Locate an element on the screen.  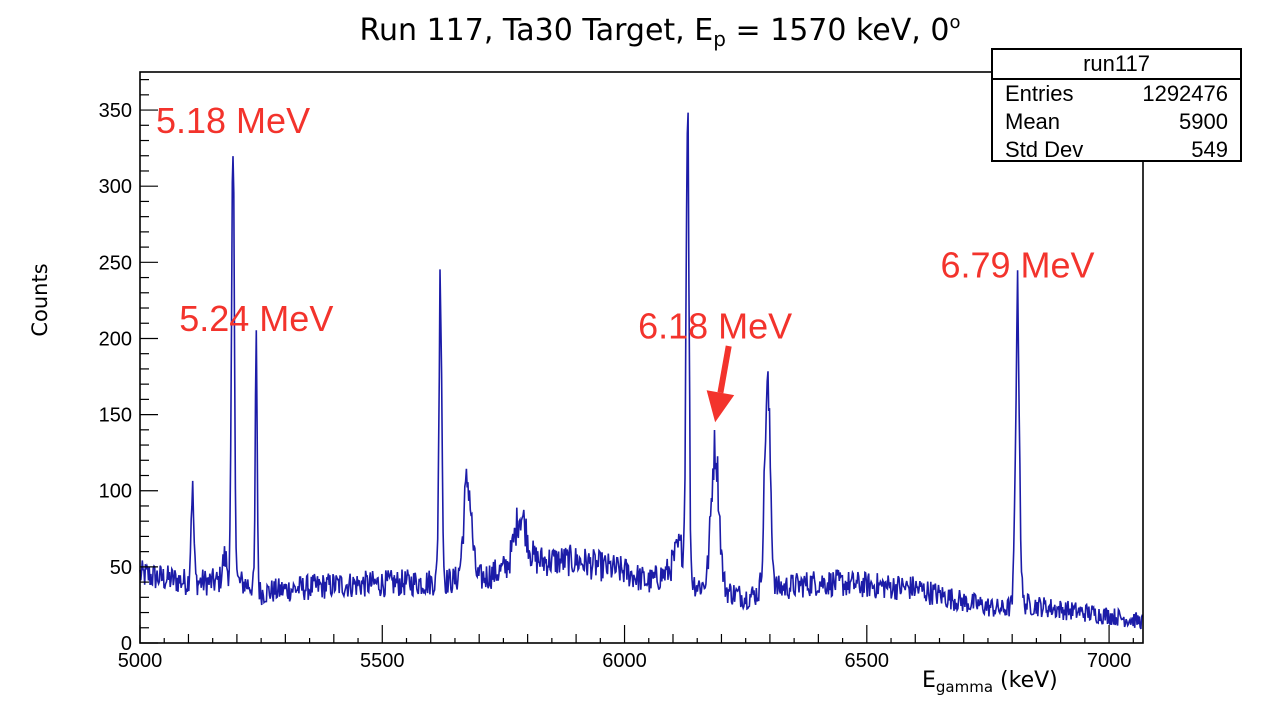
y-tick-label: 50 is located at coordinates (121, 568).